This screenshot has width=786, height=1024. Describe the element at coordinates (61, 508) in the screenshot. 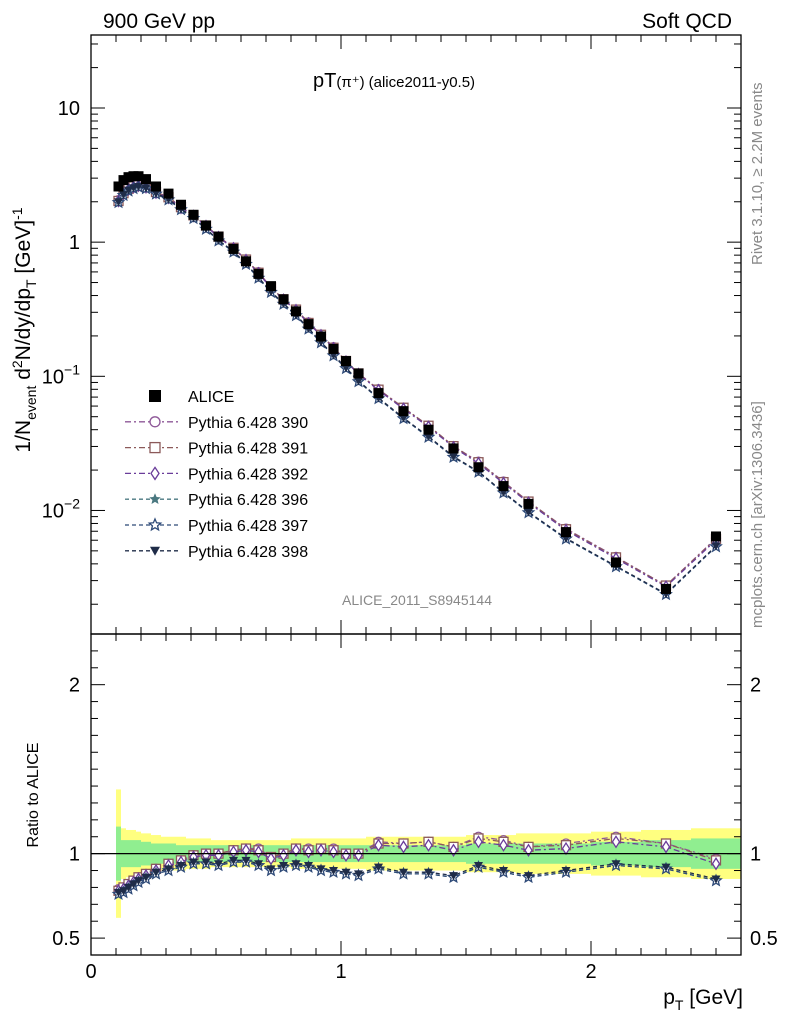

I see `y-tick-label: 10−2` at that location.